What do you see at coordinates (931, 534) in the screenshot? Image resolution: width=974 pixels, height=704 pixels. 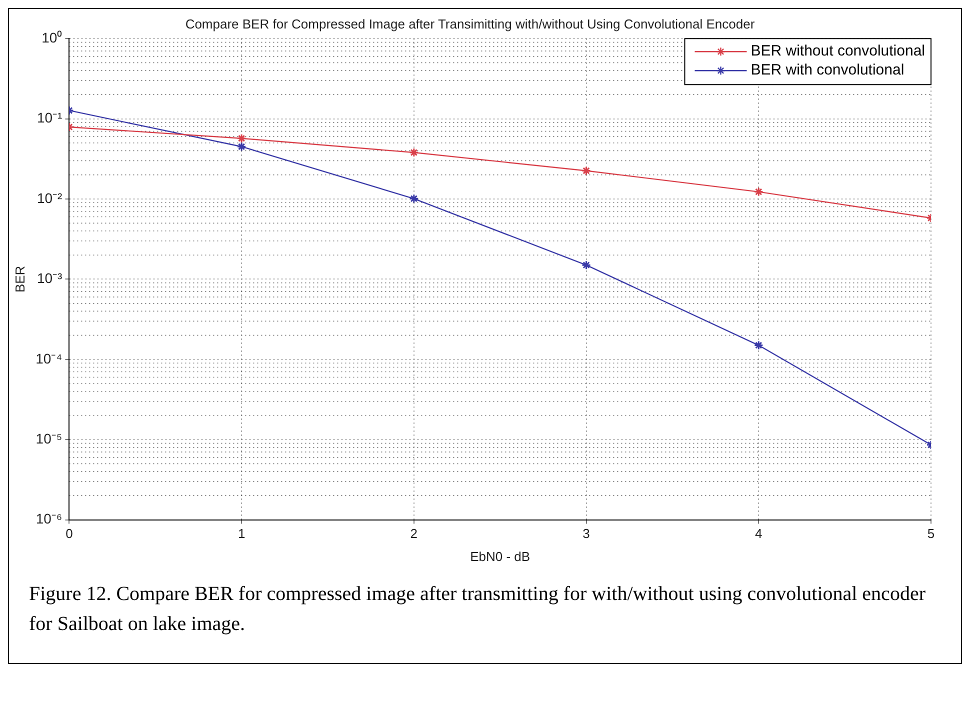 I see `x-tick-label: 5` at bounding box center [931, 534].